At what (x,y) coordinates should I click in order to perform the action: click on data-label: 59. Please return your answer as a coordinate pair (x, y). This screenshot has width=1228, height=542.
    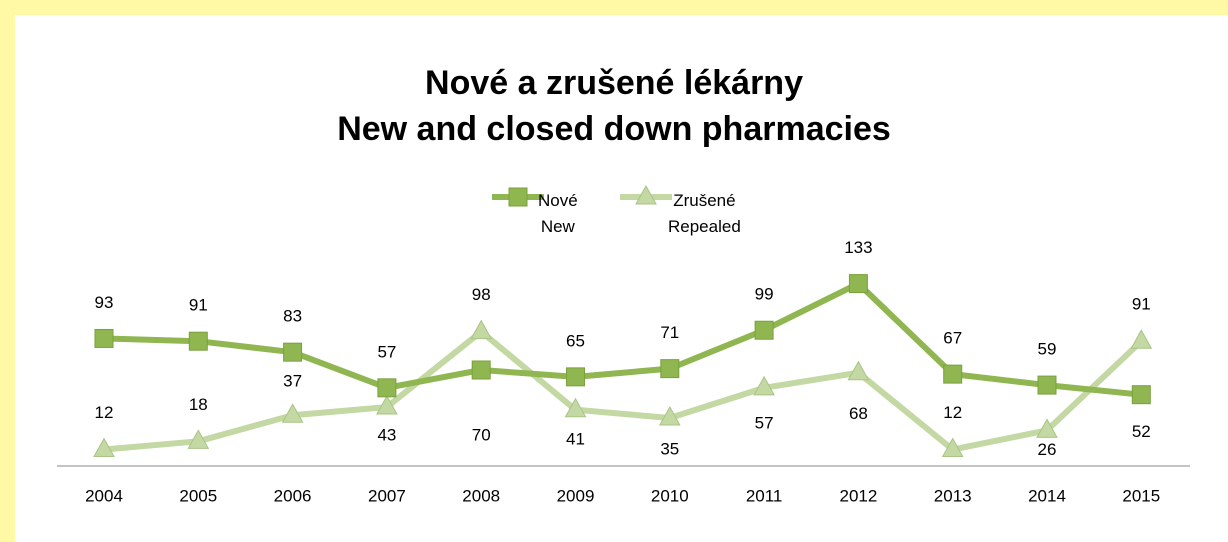
    Looking at the image, I should click on (1047, 349).